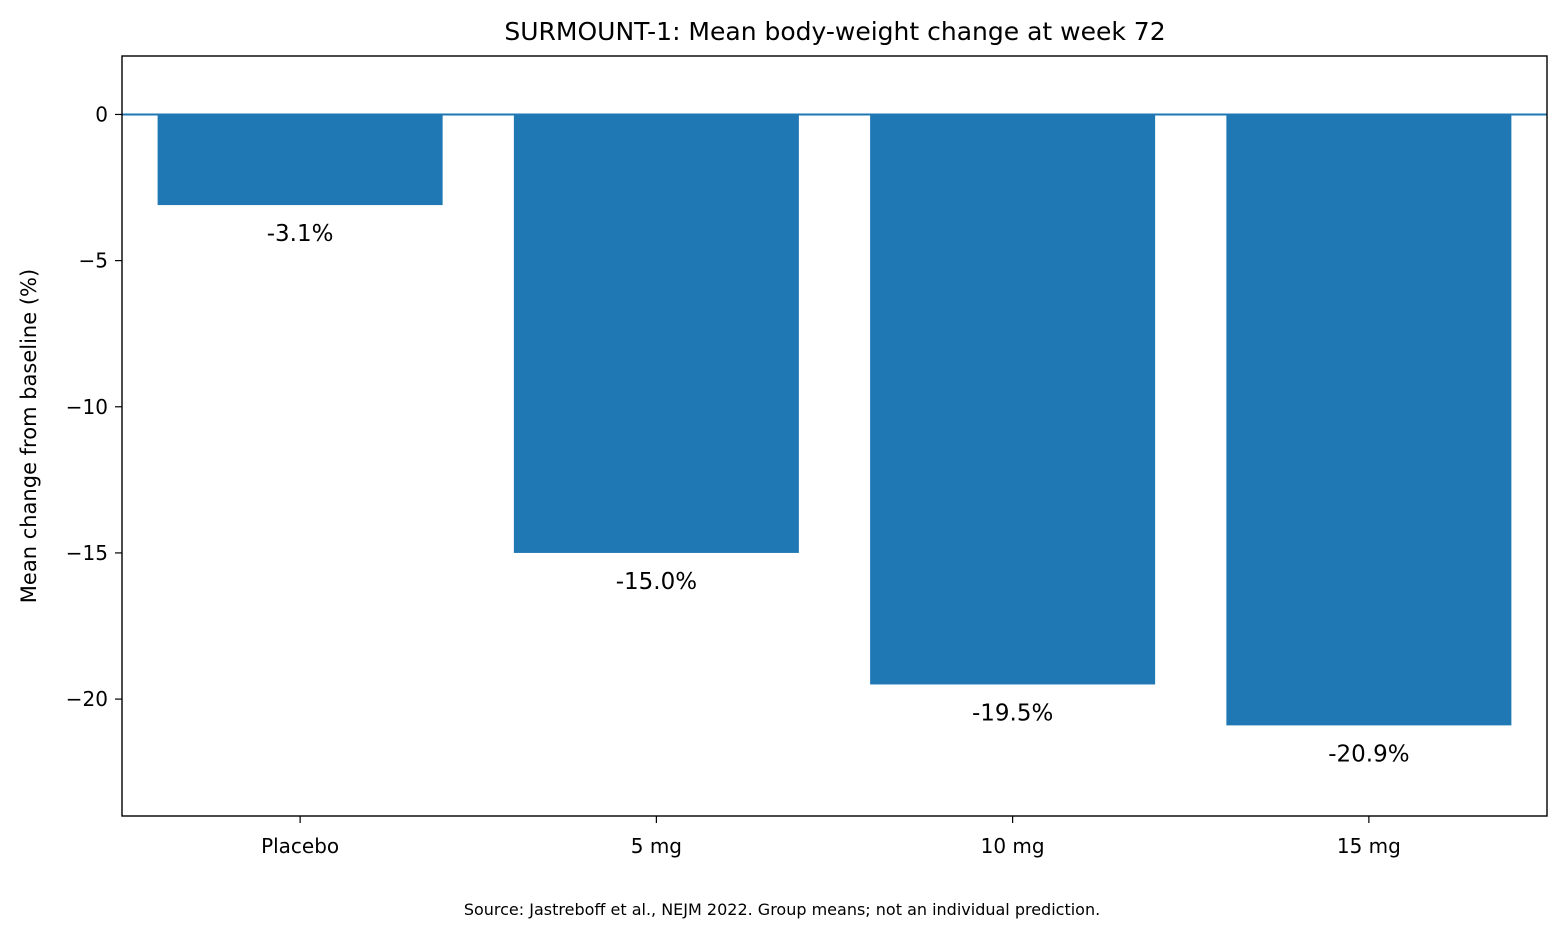 This screenshot has width=1565, height=937. Describe the element at coordinates (87, 407) in the screenshot. I see `y-tick-label-2: −10` at that location.